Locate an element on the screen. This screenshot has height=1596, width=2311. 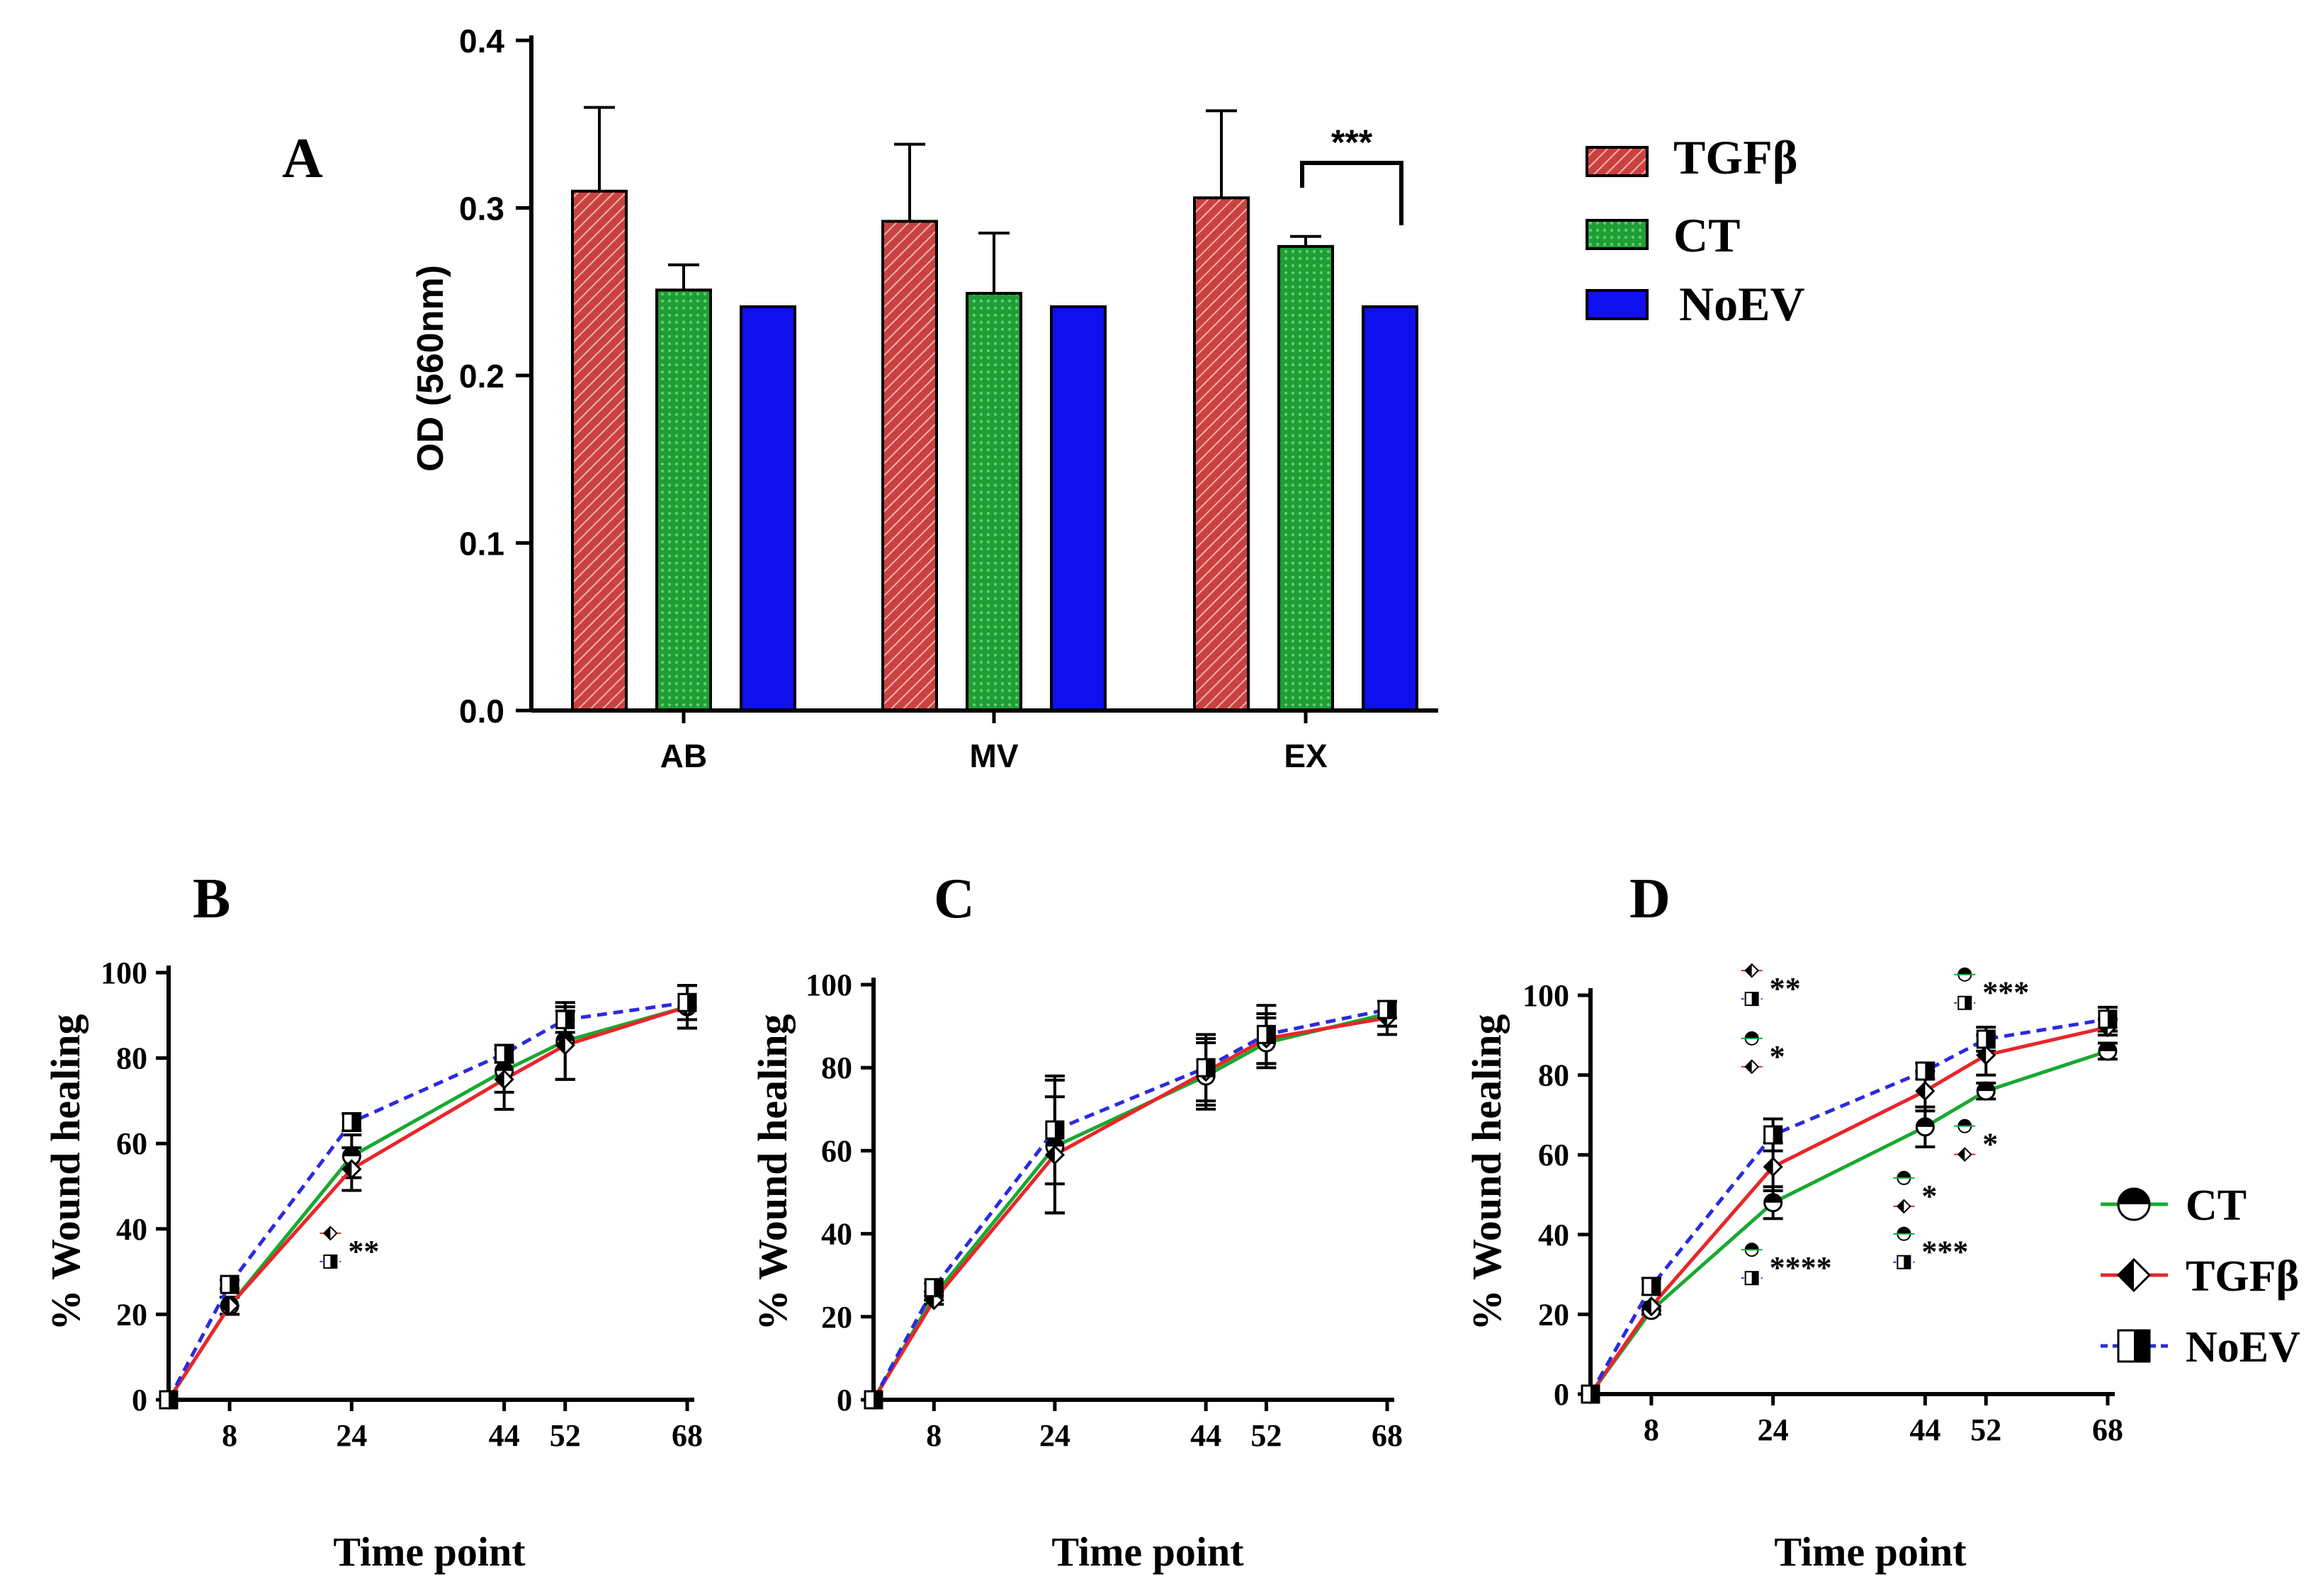
bar-ct-mv is located at coordinates (994, 502).